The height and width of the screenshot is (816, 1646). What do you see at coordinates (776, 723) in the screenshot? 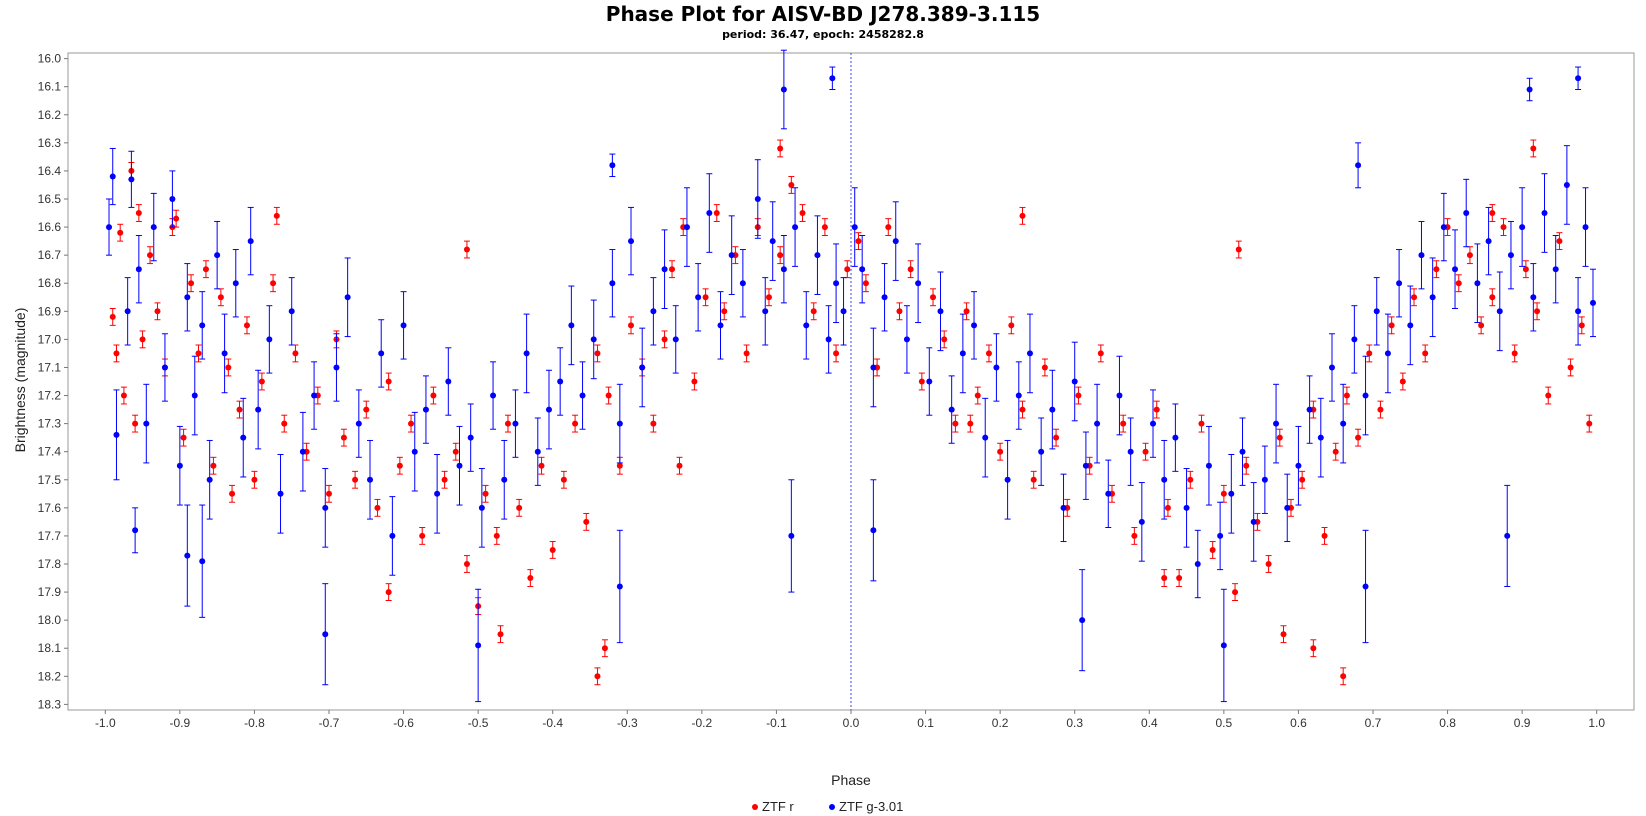
I see `x-tick-label: -0.1` at bounding box center [776, 723].